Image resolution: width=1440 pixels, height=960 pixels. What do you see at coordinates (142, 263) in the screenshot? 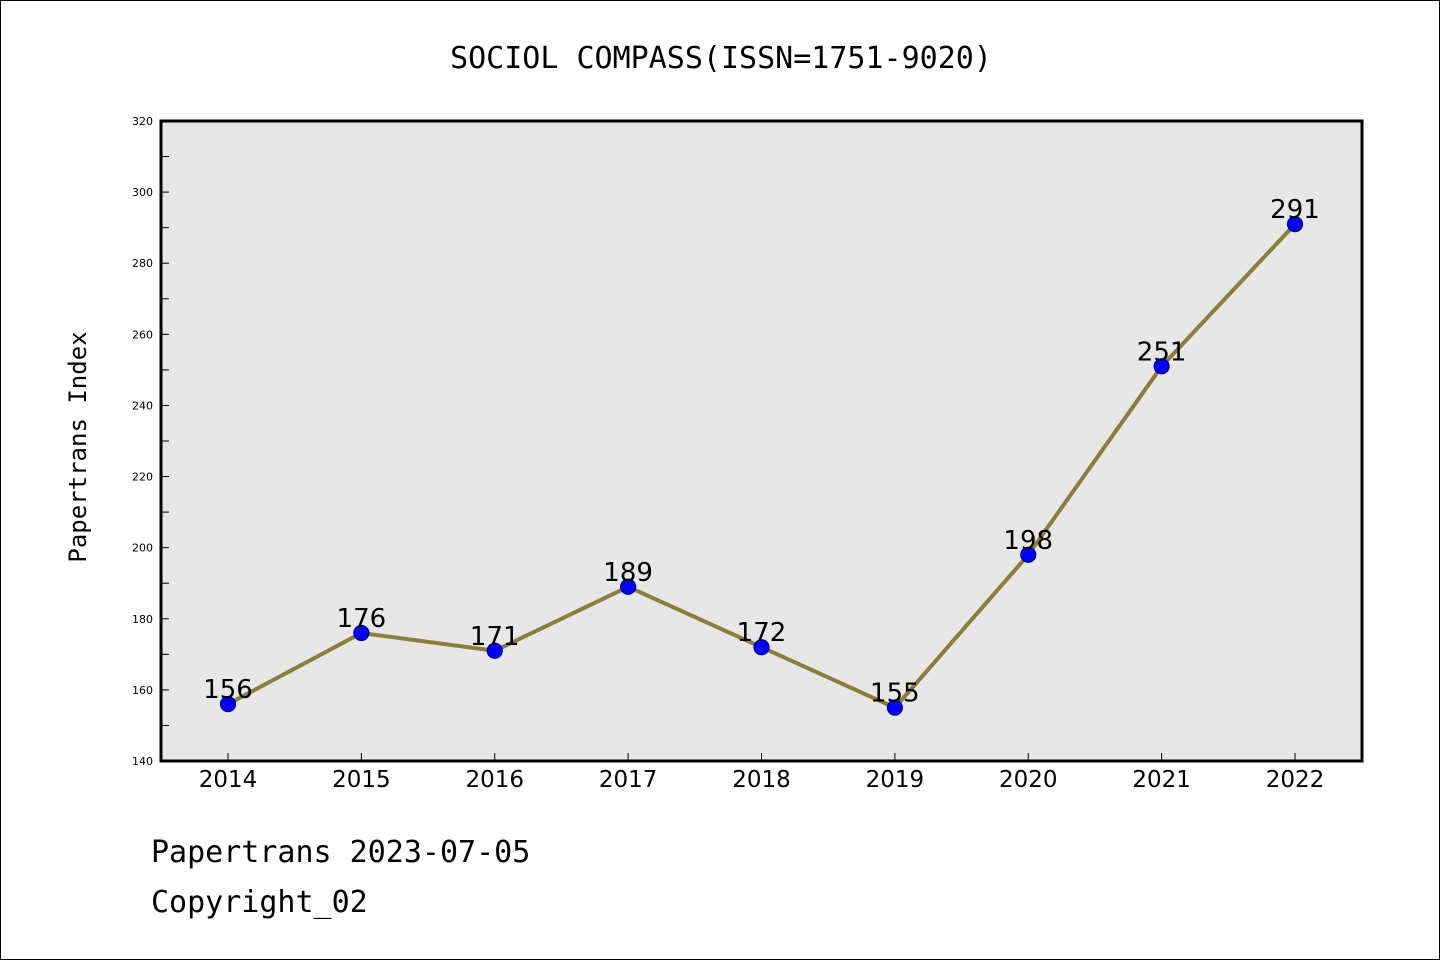
I see `y-tick-label: 280` at bounding box center [142, 263].